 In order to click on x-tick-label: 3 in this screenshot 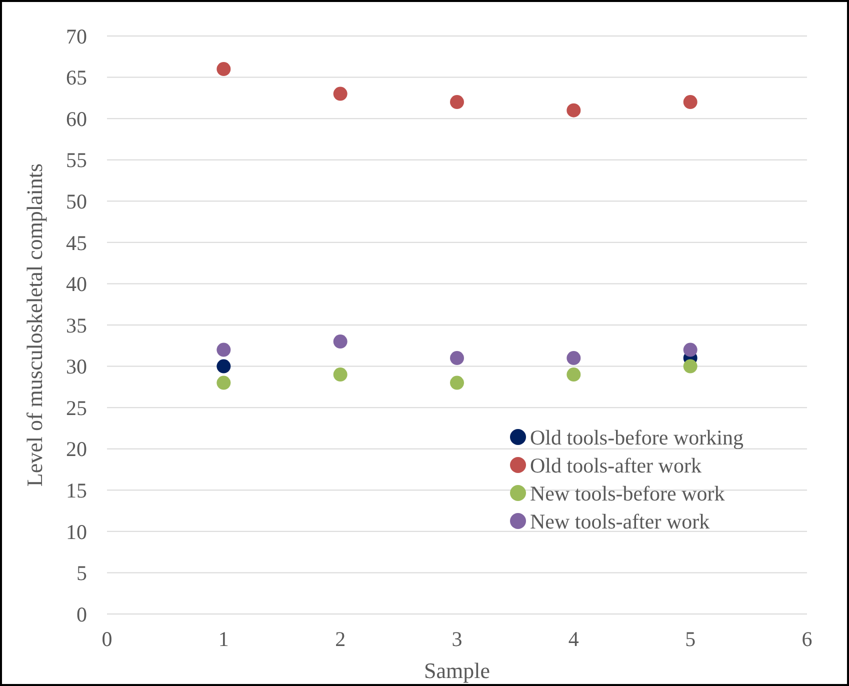, I will do `click(457, 639)`.